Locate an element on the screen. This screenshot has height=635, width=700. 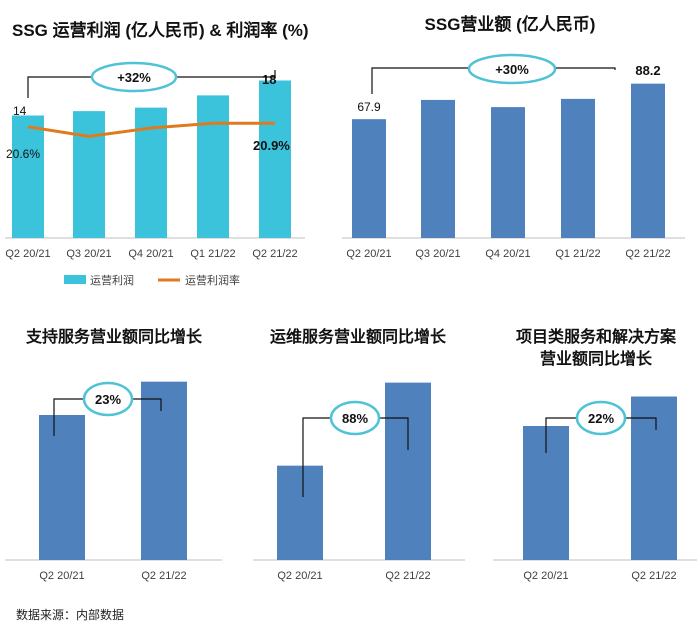
chart2-growth-ellipse is located at coordinates (512, 69).